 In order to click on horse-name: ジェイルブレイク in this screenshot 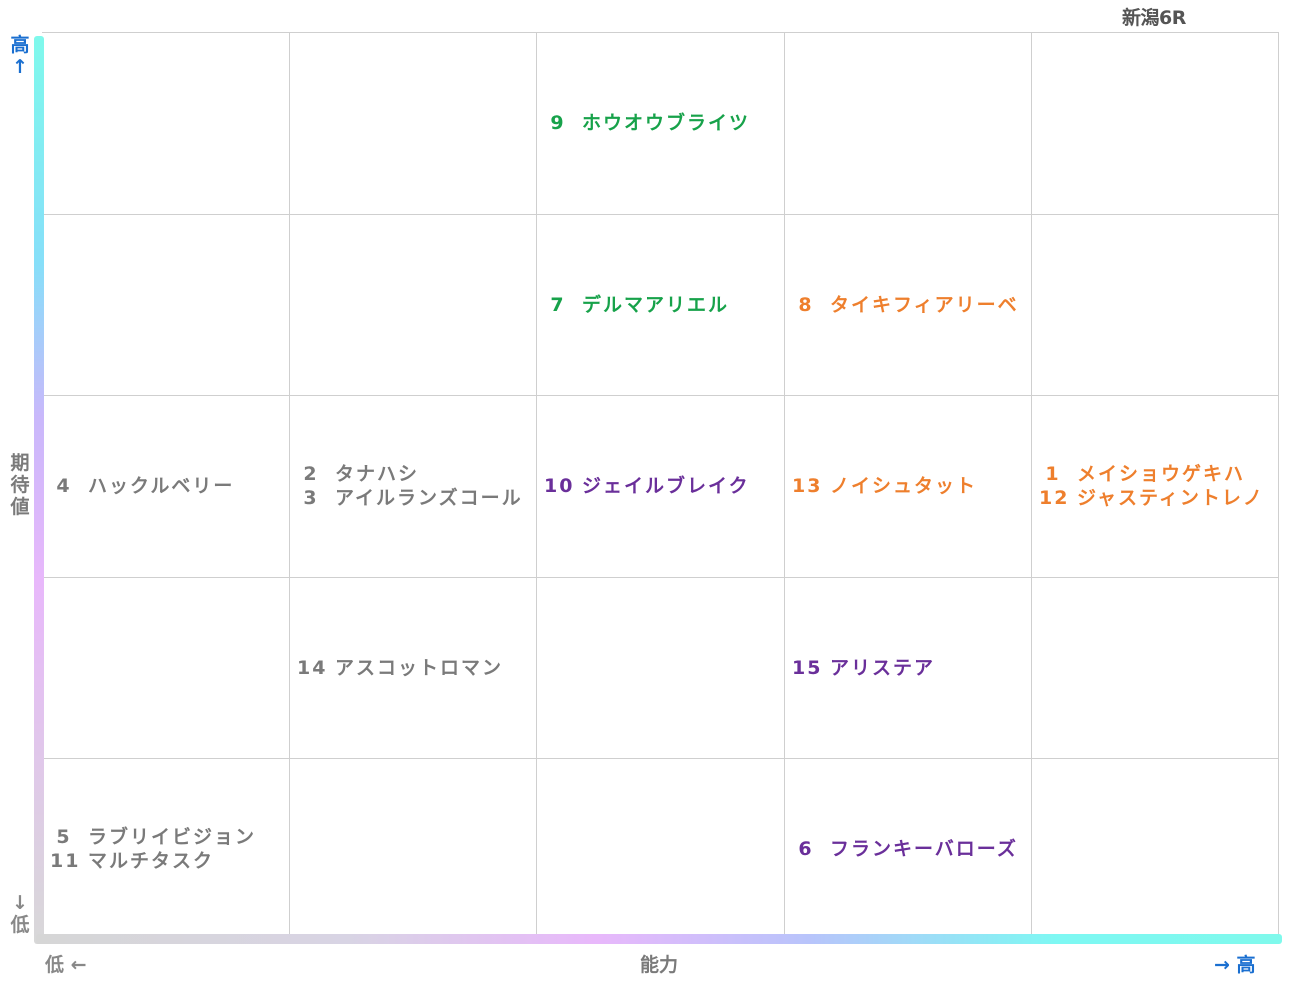, I will do `click(666, 486)`.